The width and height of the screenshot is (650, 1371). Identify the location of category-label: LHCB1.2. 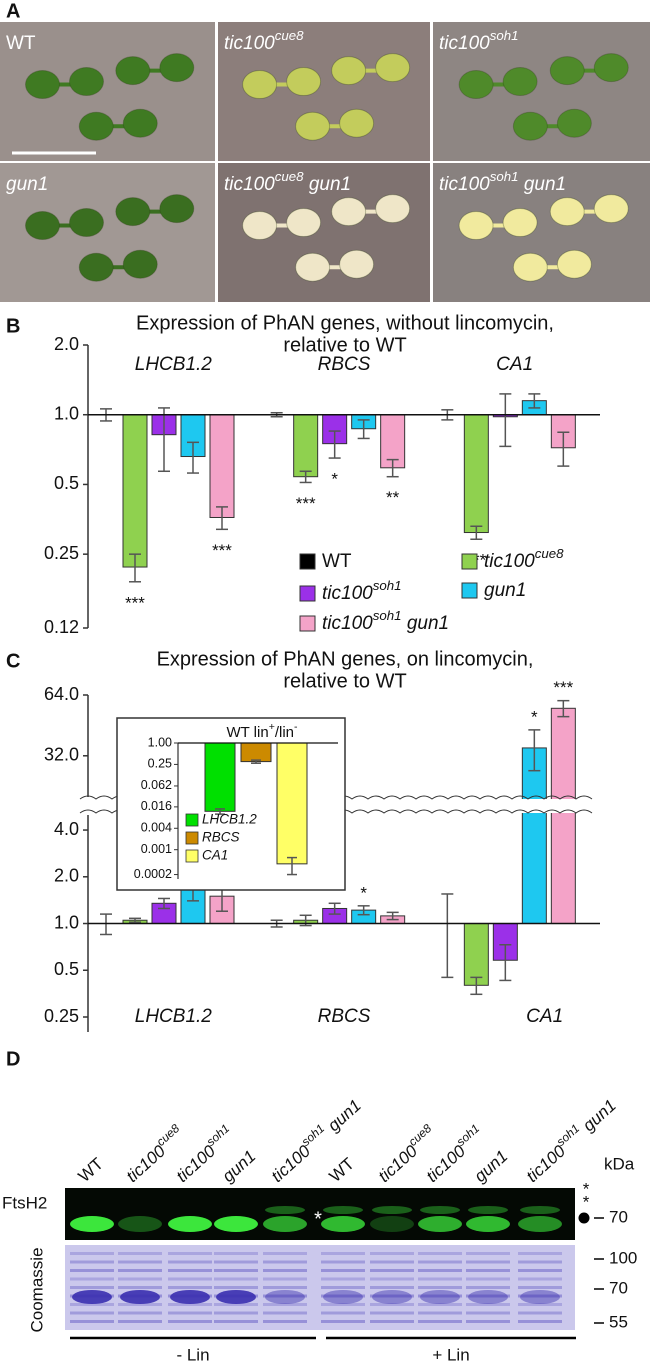
(174, 364).